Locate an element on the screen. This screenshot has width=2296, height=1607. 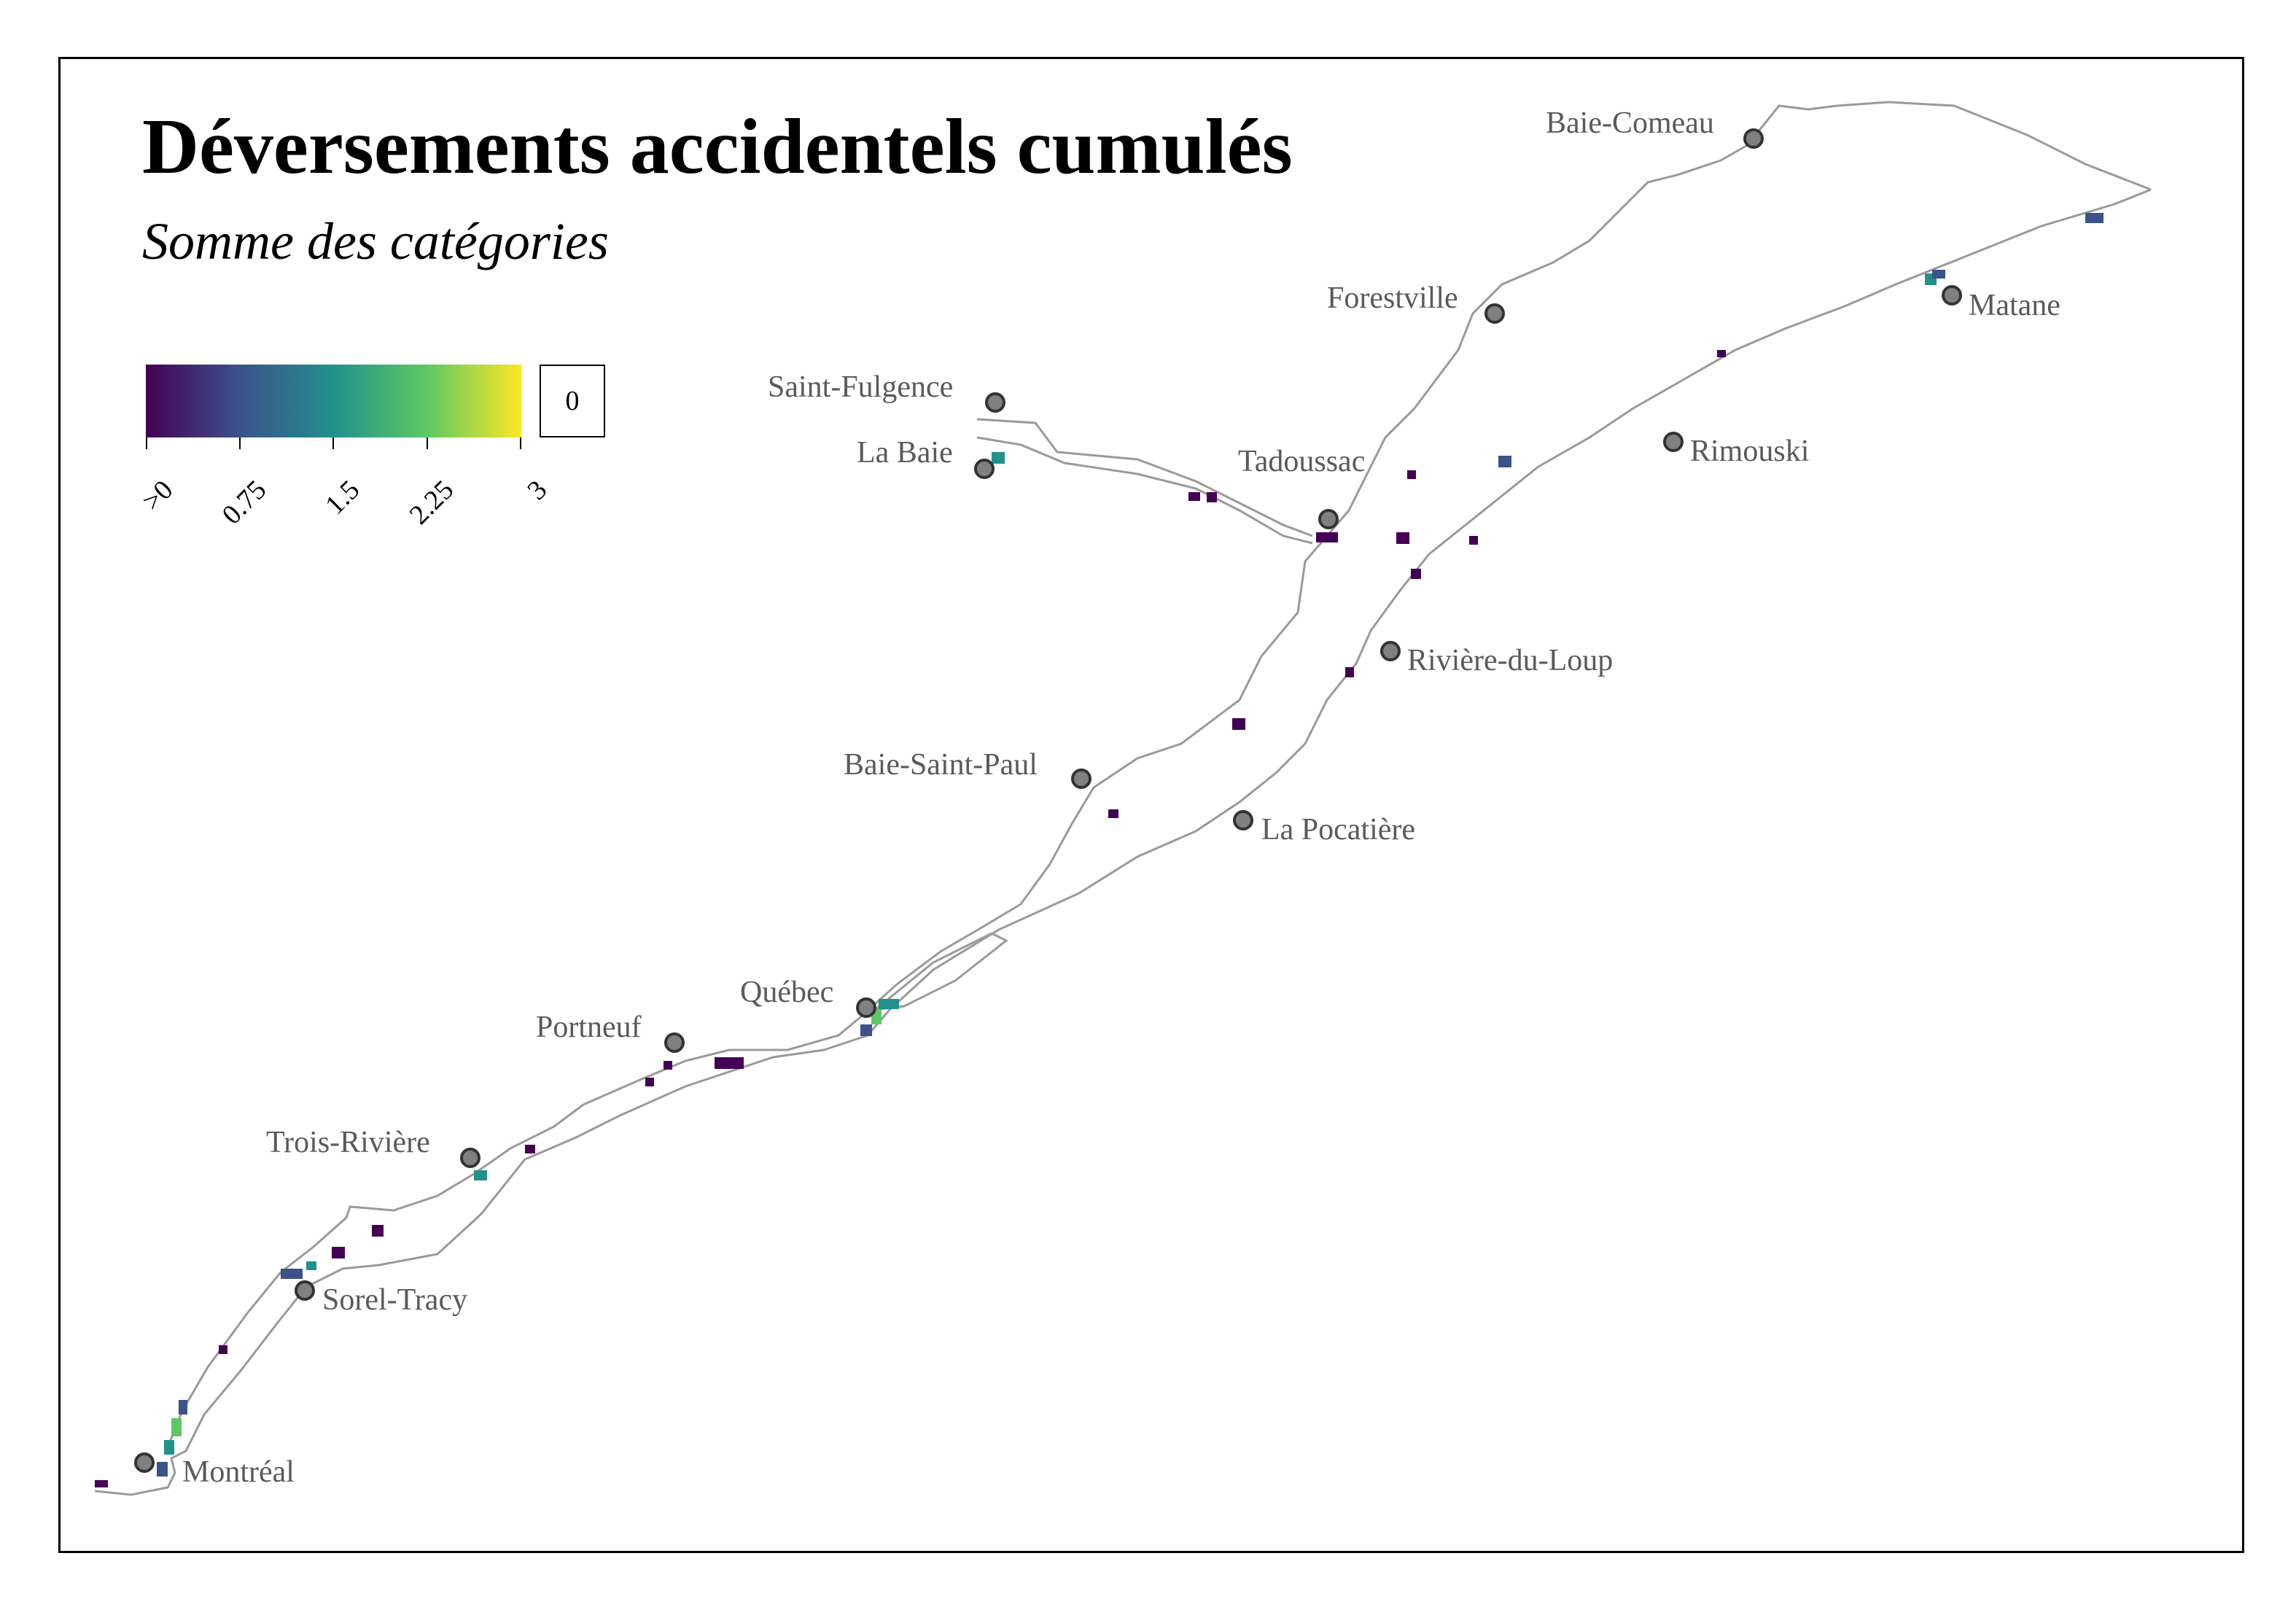
city-label: Baie-Comeau is located at coordinates (1630, 123).